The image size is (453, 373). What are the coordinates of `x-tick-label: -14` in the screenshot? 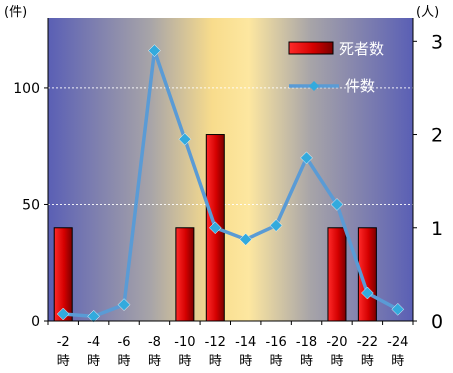 It's located at (245, 342).